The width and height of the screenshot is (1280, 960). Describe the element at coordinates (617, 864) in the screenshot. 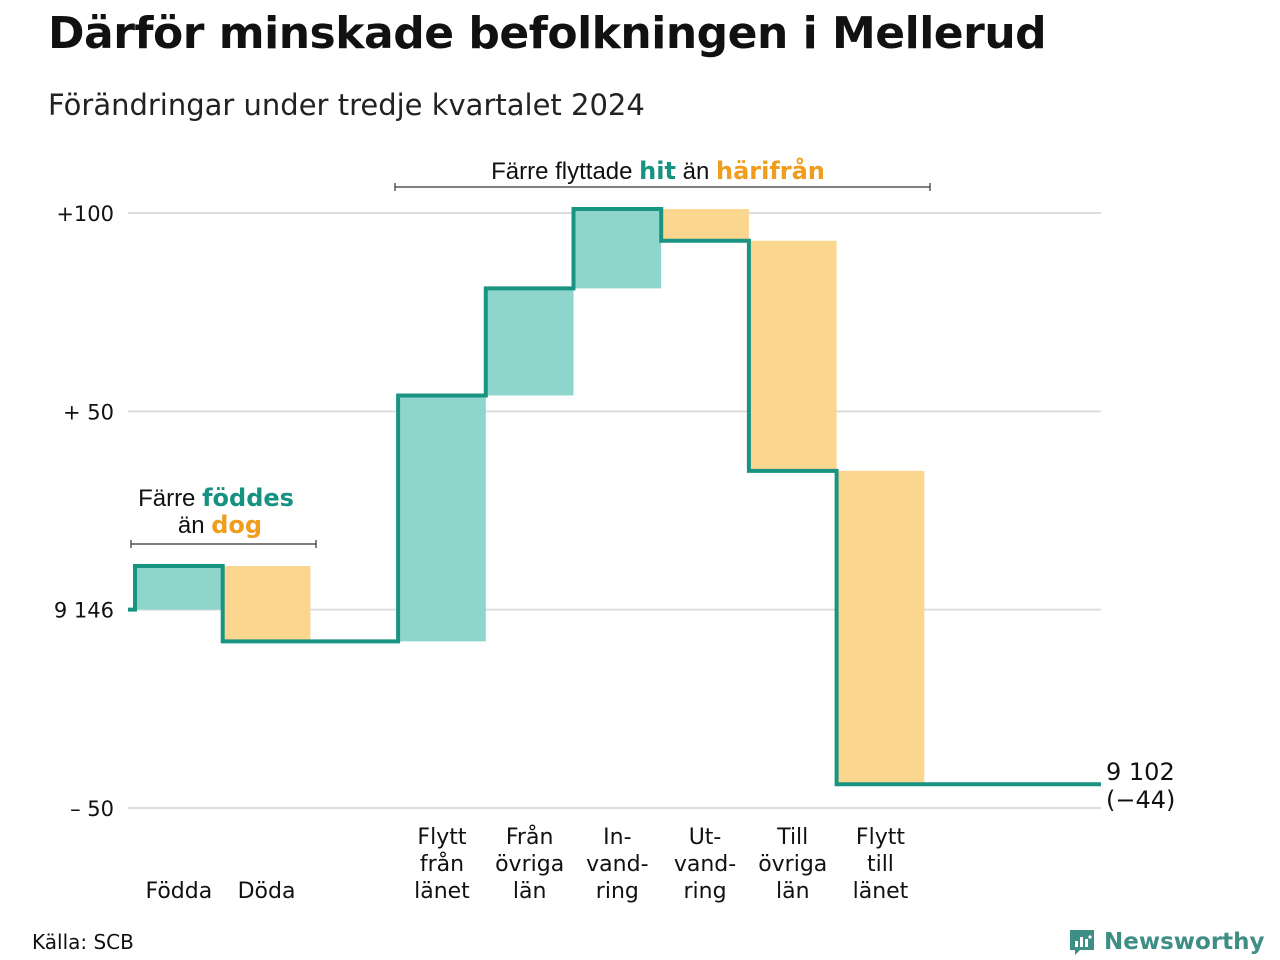

I see `x-tick-label: In-vand-ring` at that location.